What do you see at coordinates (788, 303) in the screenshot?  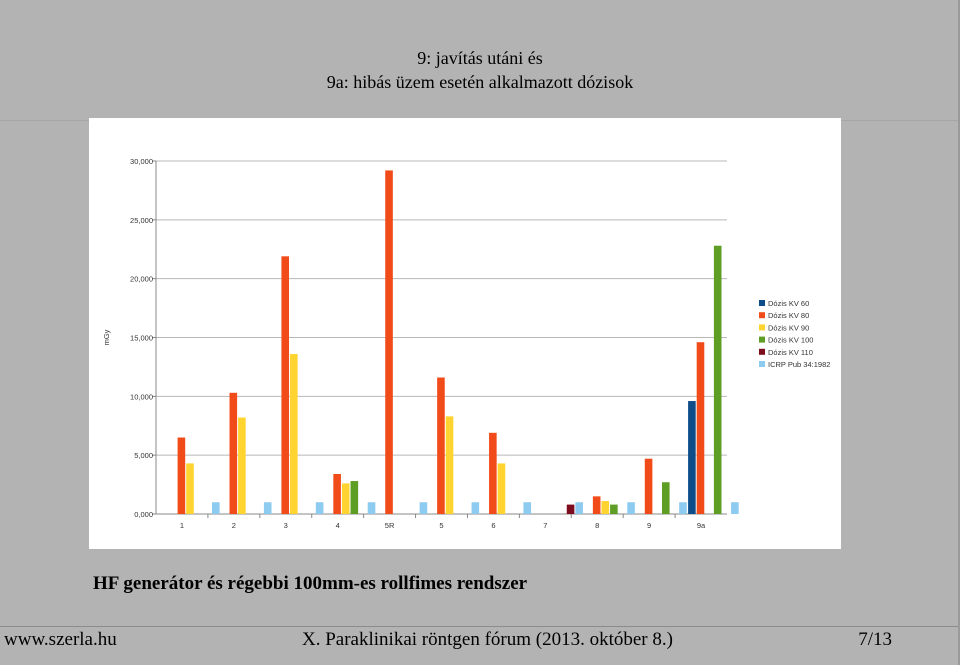 I see `legend-label: Dózis KV 60` at bounding box center [788, 303].